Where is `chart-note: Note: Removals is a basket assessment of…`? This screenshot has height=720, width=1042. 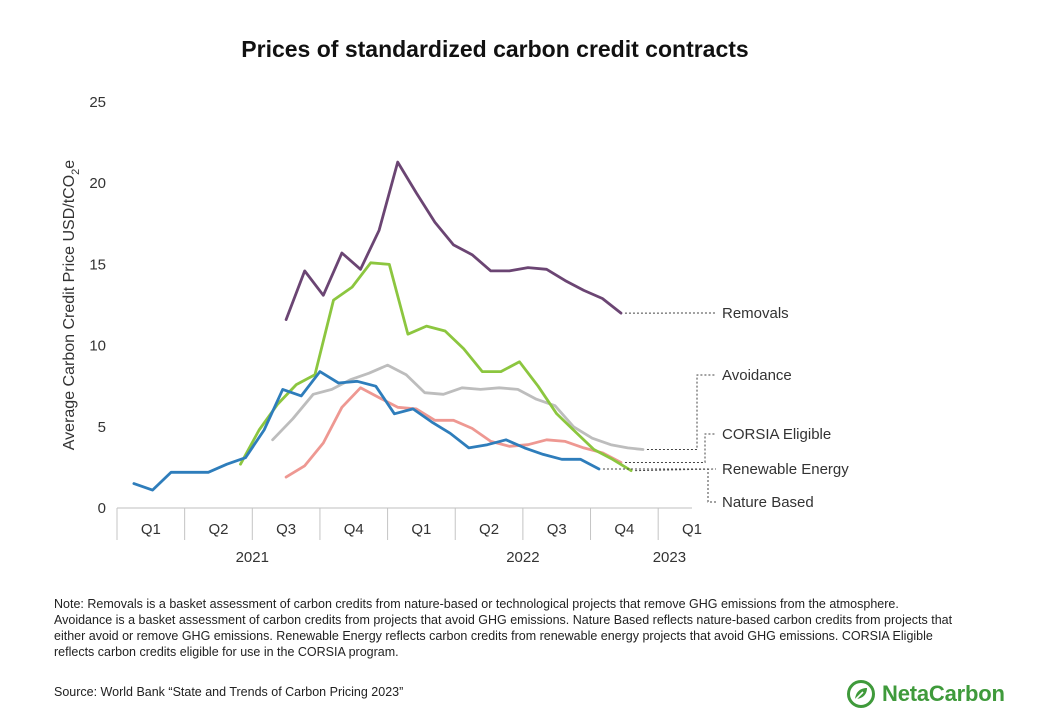
chart-note: Note: Removals is a basket assessment of… is located at coordinates (503, 628).